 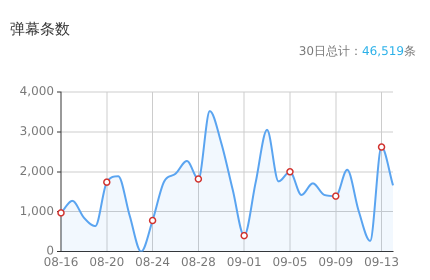 I want to click on y-tick-label: 3,000, so click(x=37, y=131).